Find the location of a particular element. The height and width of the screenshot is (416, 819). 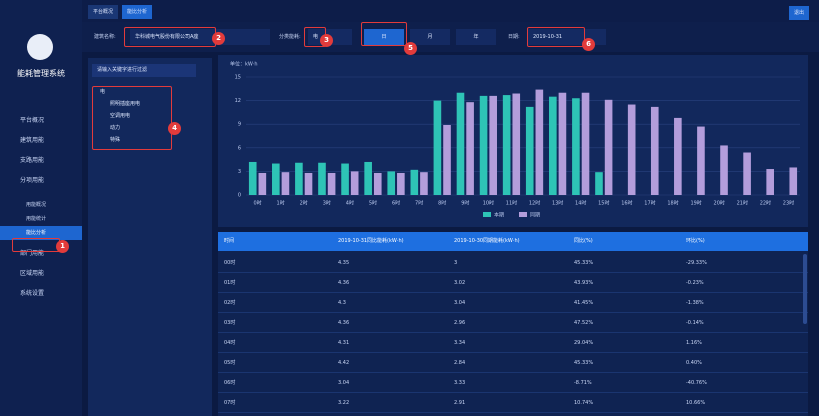

table-cell: 43.93% is located at coordinates (584, 283).